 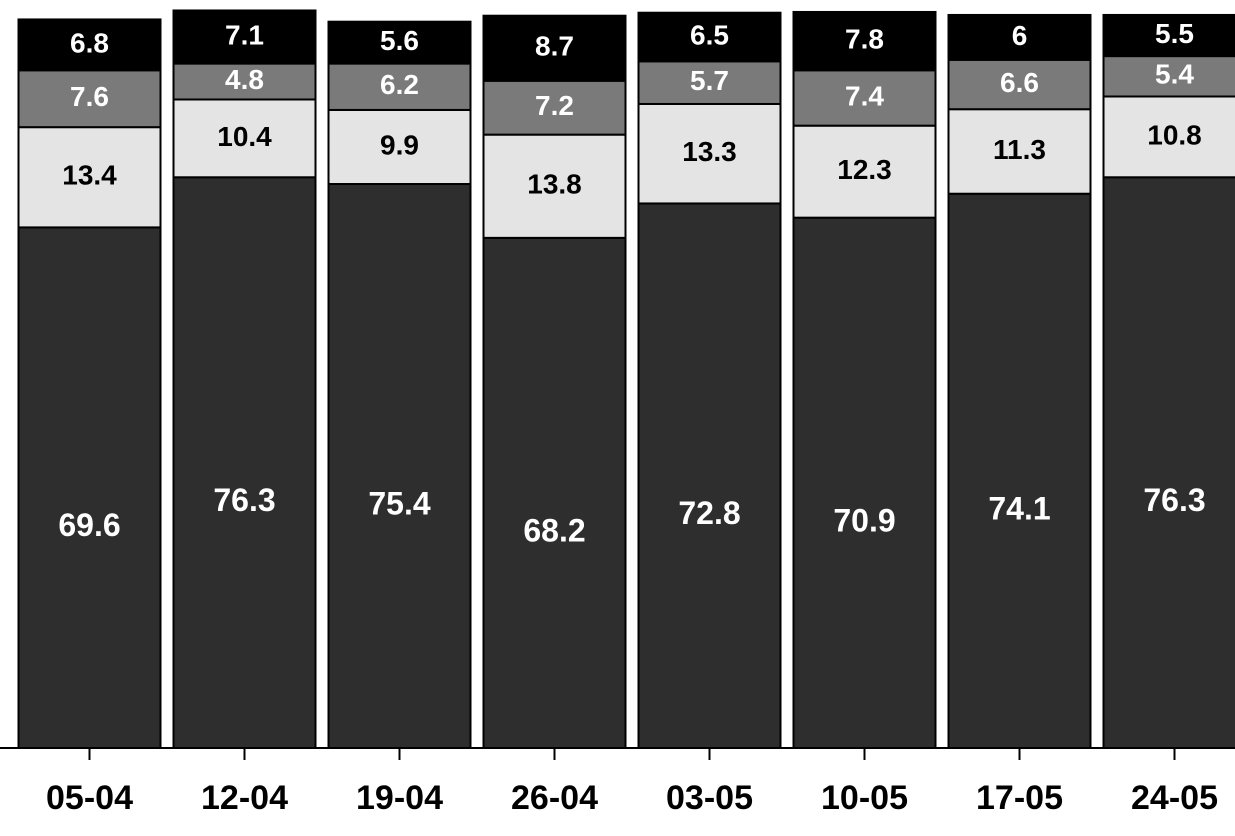 What do you see at coordinates (1019, 82) in the screenshot?
I see `value-label: 6.6` at bounding box center [1019, 82].